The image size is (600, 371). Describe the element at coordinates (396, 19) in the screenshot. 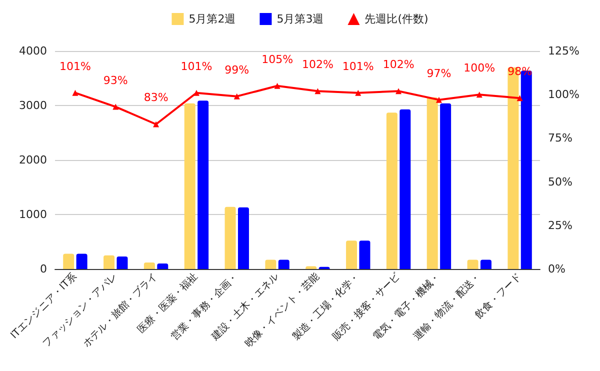

I see `legend-label: 先週比(件数)` at that location.